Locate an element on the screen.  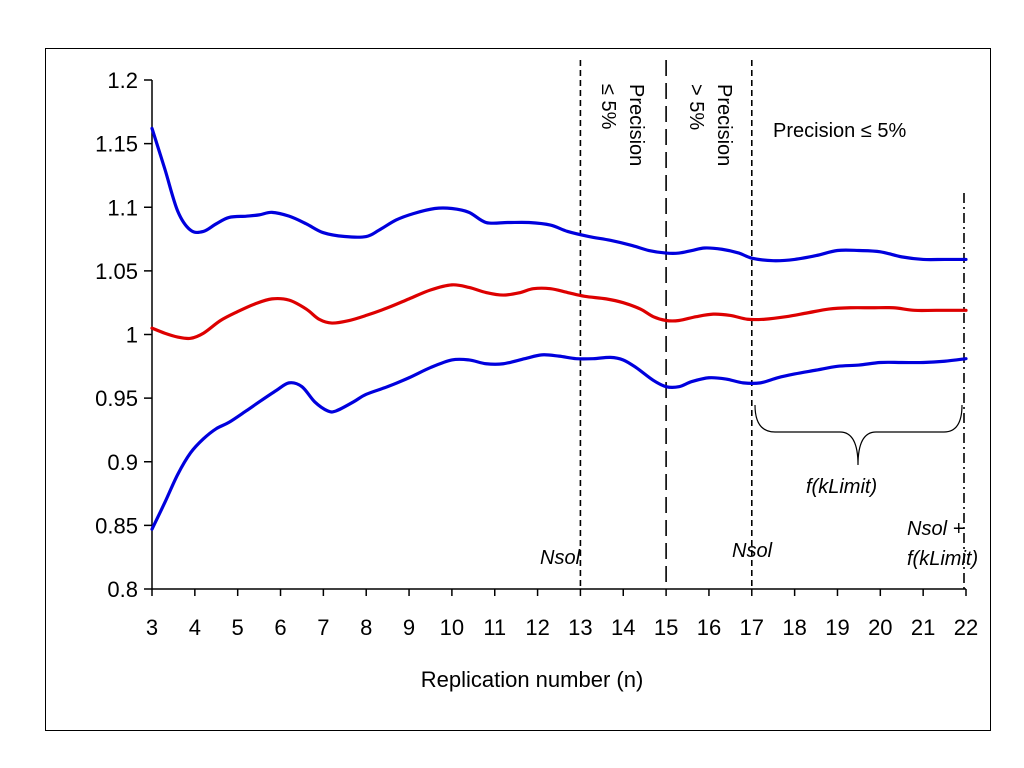
x-axis-label: Replication number (n) is located at coordinates (532, 679).